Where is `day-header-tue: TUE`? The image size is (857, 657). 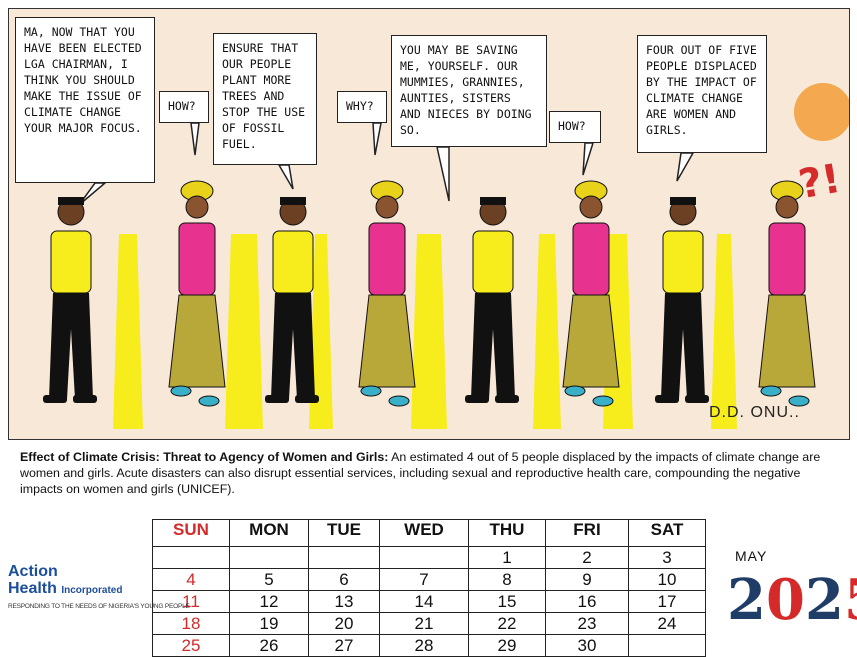 day-header-tue: TUE is located at coordinates (344, 533).